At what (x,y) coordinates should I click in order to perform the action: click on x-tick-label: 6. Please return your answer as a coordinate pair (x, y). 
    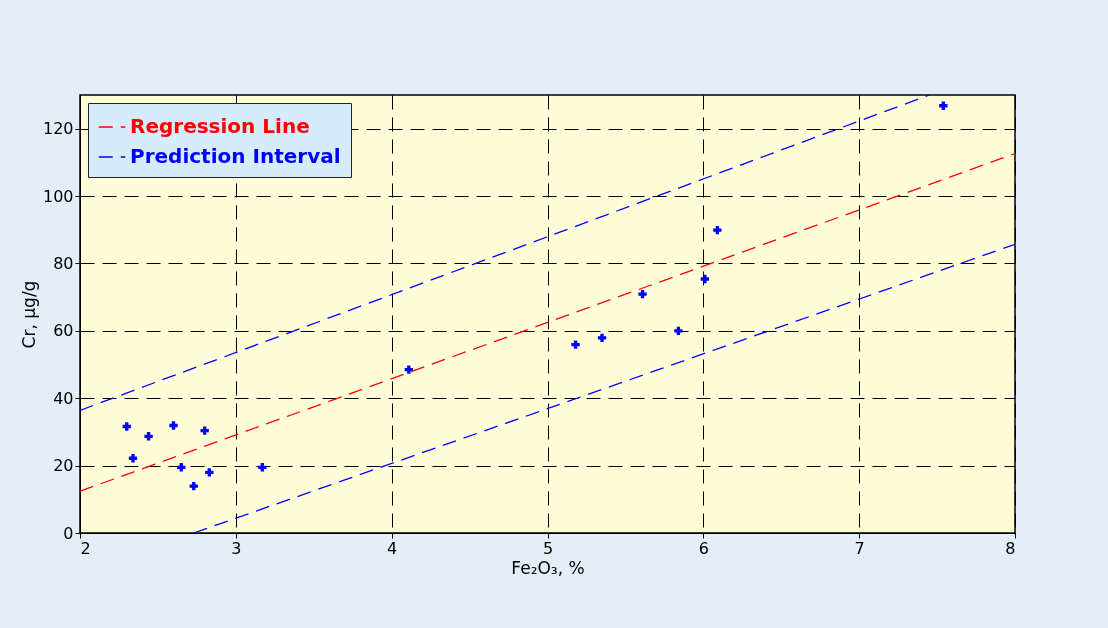
    Looking at the image, I should click on (703, 548).